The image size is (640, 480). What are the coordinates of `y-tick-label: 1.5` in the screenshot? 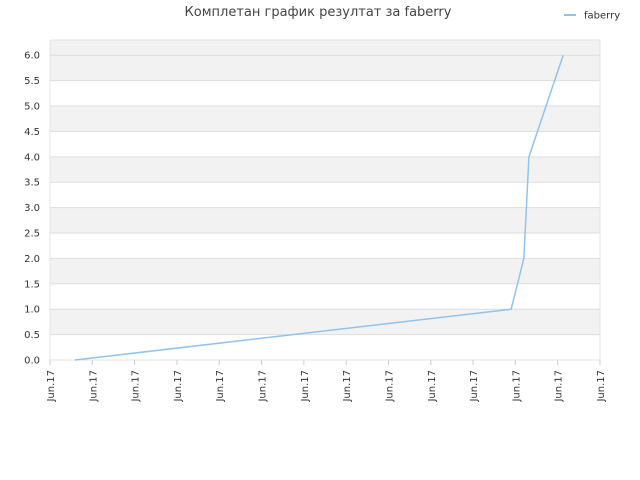 It's located at (32, 284).